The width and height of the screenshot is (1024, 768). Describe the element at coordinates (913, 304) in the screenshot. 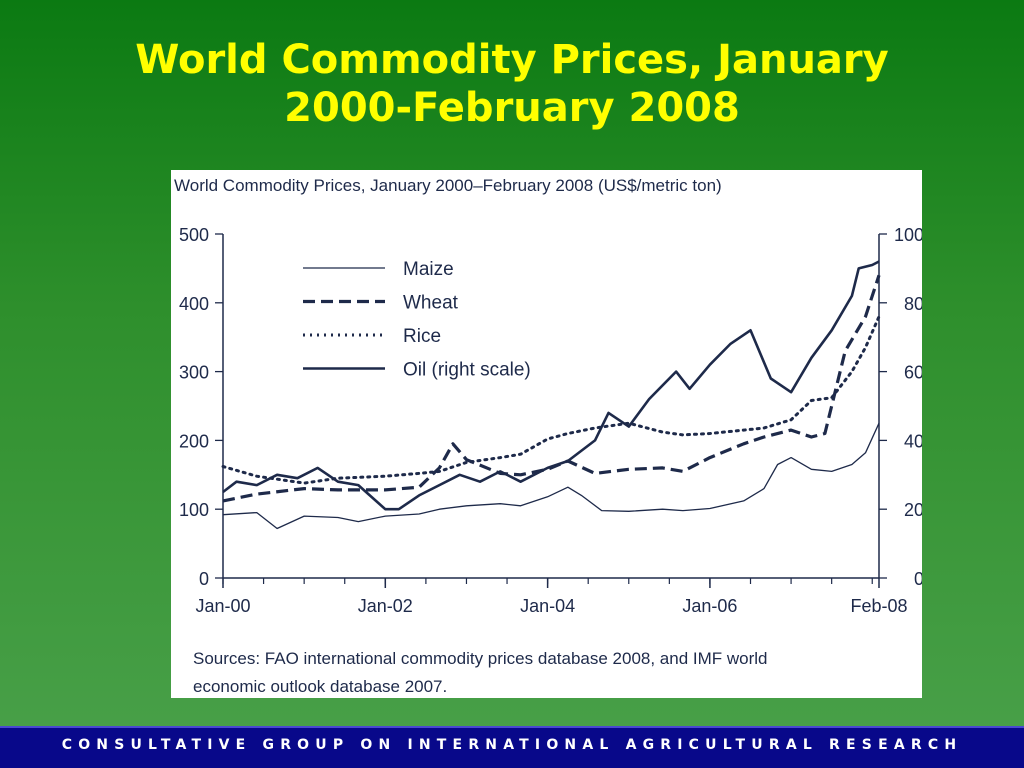

I see `y-right-tick-label: 80` at that location.